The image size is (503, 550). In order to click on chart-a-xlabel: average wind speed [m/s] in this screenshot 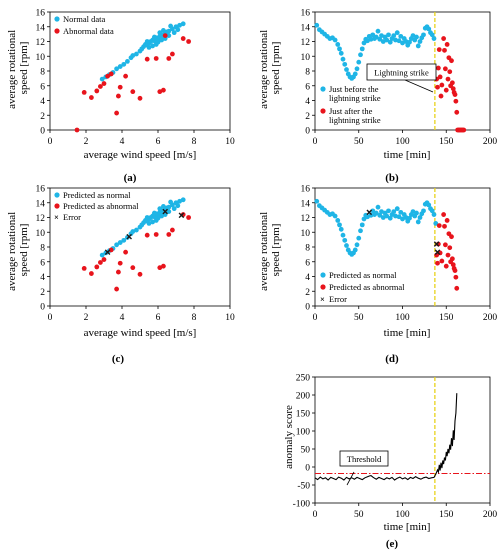, I will do `click(140, 155)`.